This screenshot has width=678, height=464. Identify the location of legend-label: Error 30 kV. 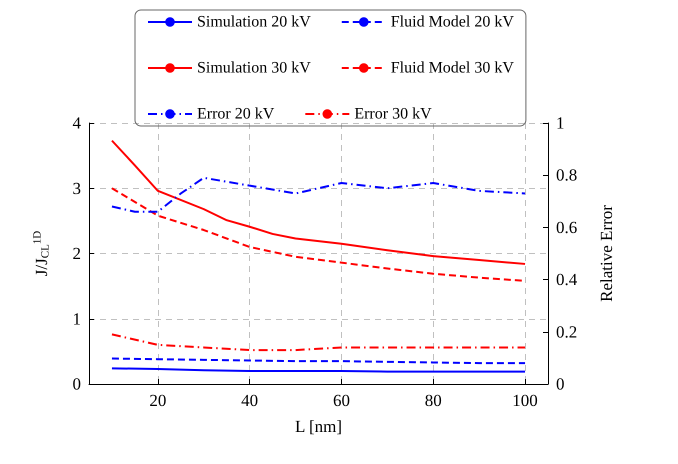
(393, 114).